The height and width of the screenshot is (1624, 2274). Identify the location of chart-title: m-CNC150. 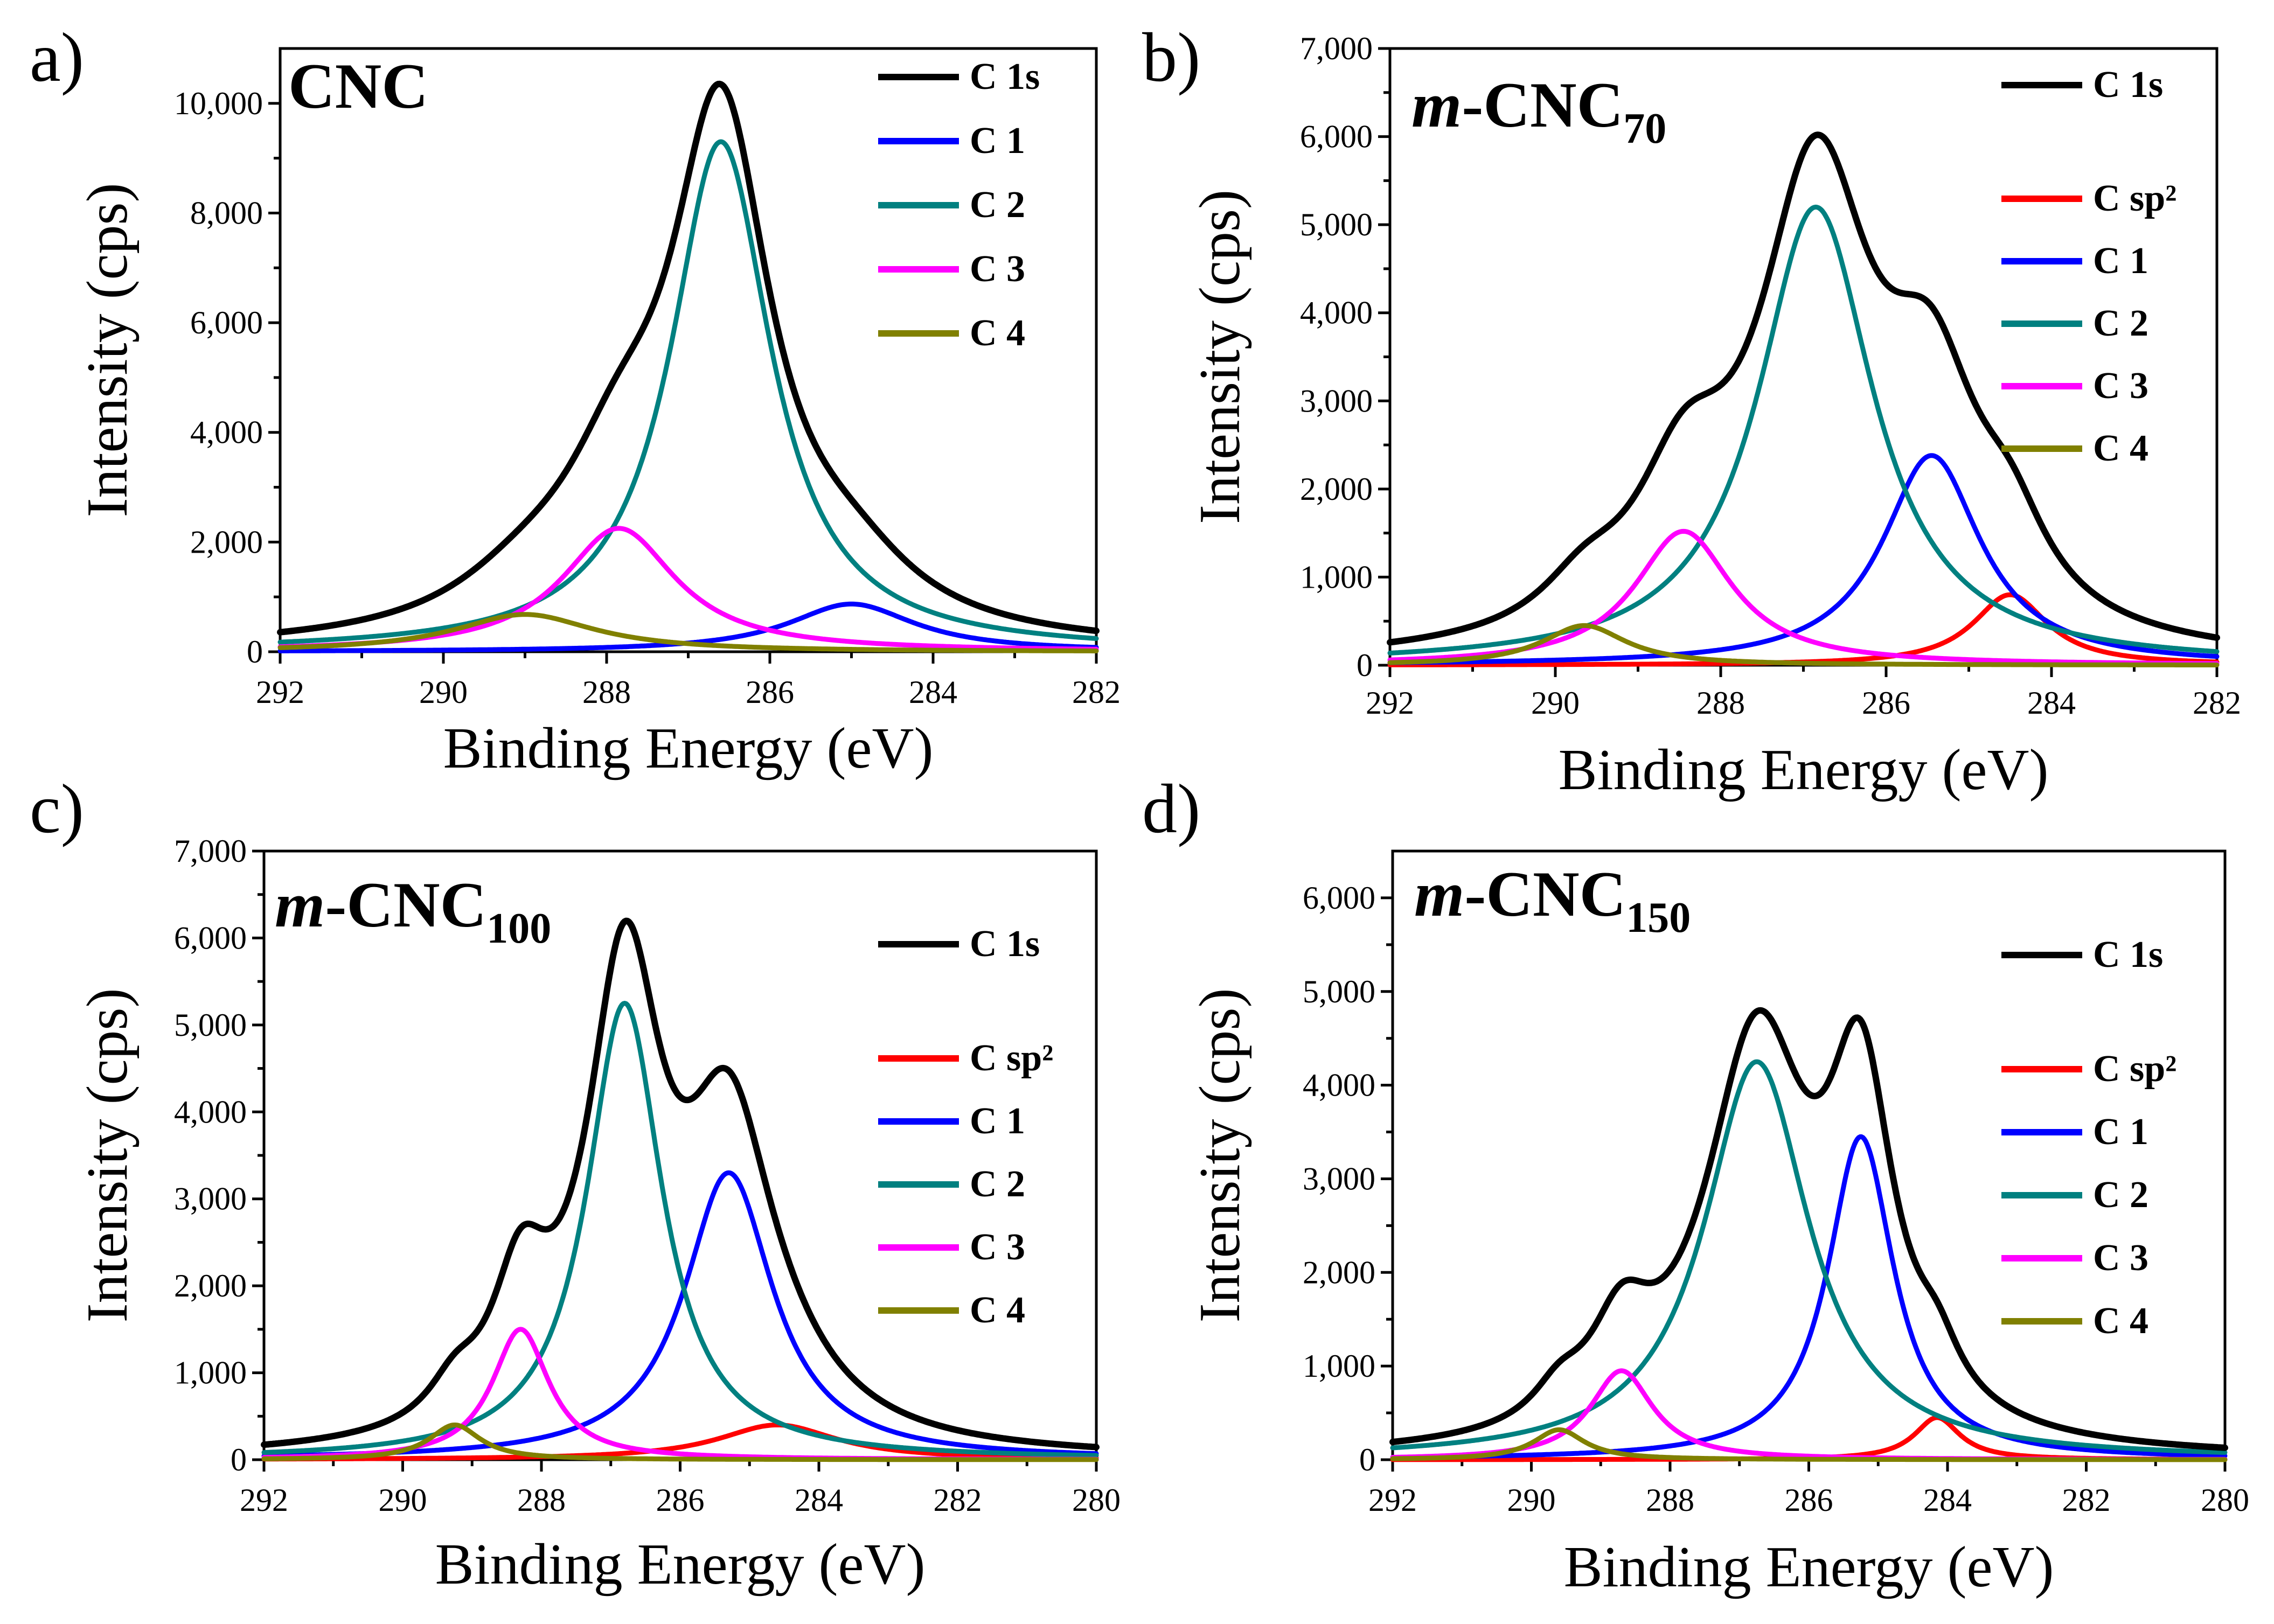
(1552, 900).